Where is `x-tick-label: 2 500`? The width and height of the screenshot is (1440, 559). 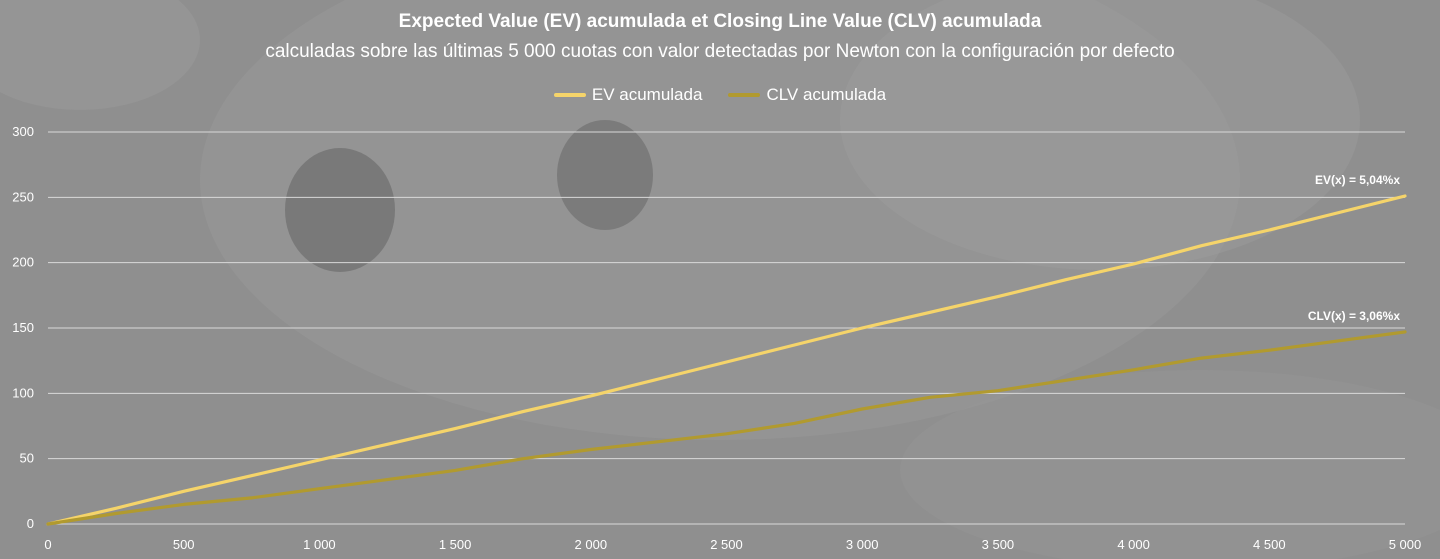 x-tick-label: 2 500 is located at coordinates (726, 544).